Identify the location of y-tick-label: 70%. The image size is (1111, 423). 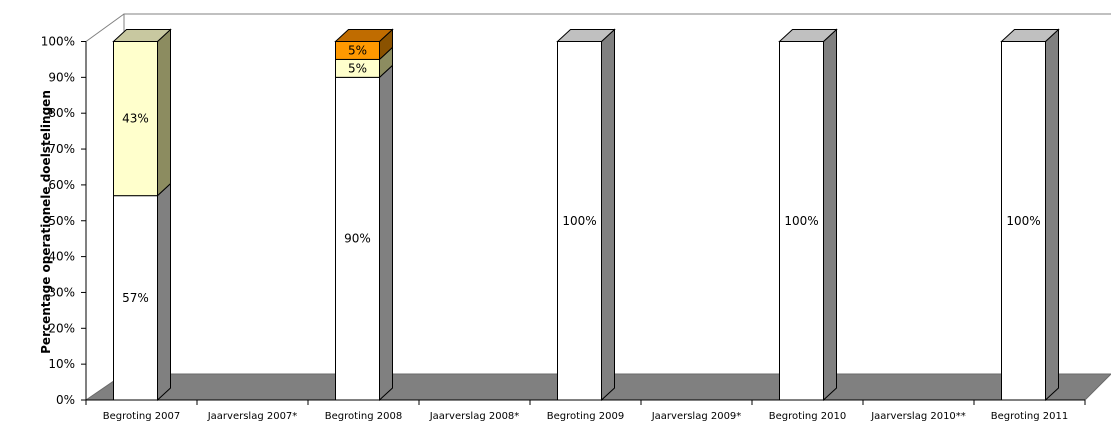
(61, 149).